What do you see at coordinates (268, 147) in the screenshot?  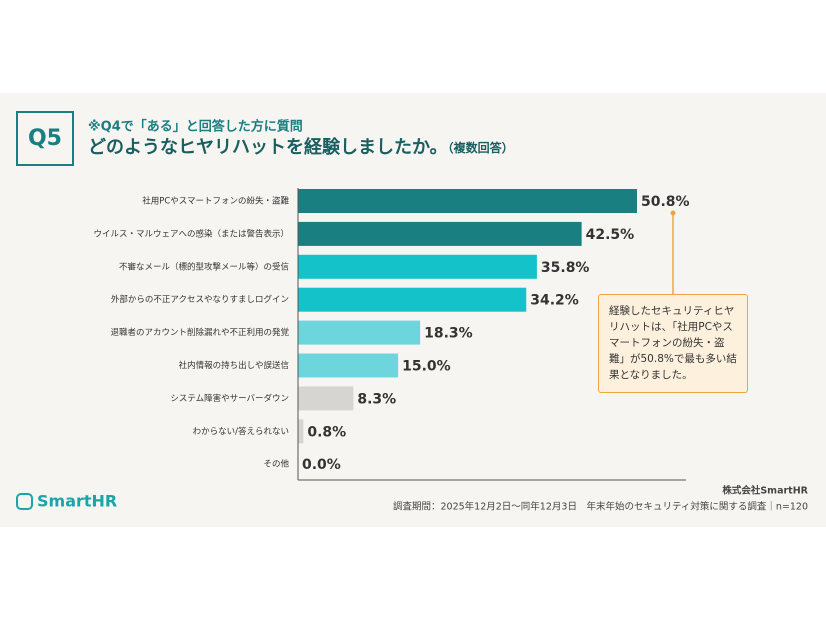 I see `title-main: どのようなヒヤリハットを経験しましたか。` at bounding box center [268, 147].